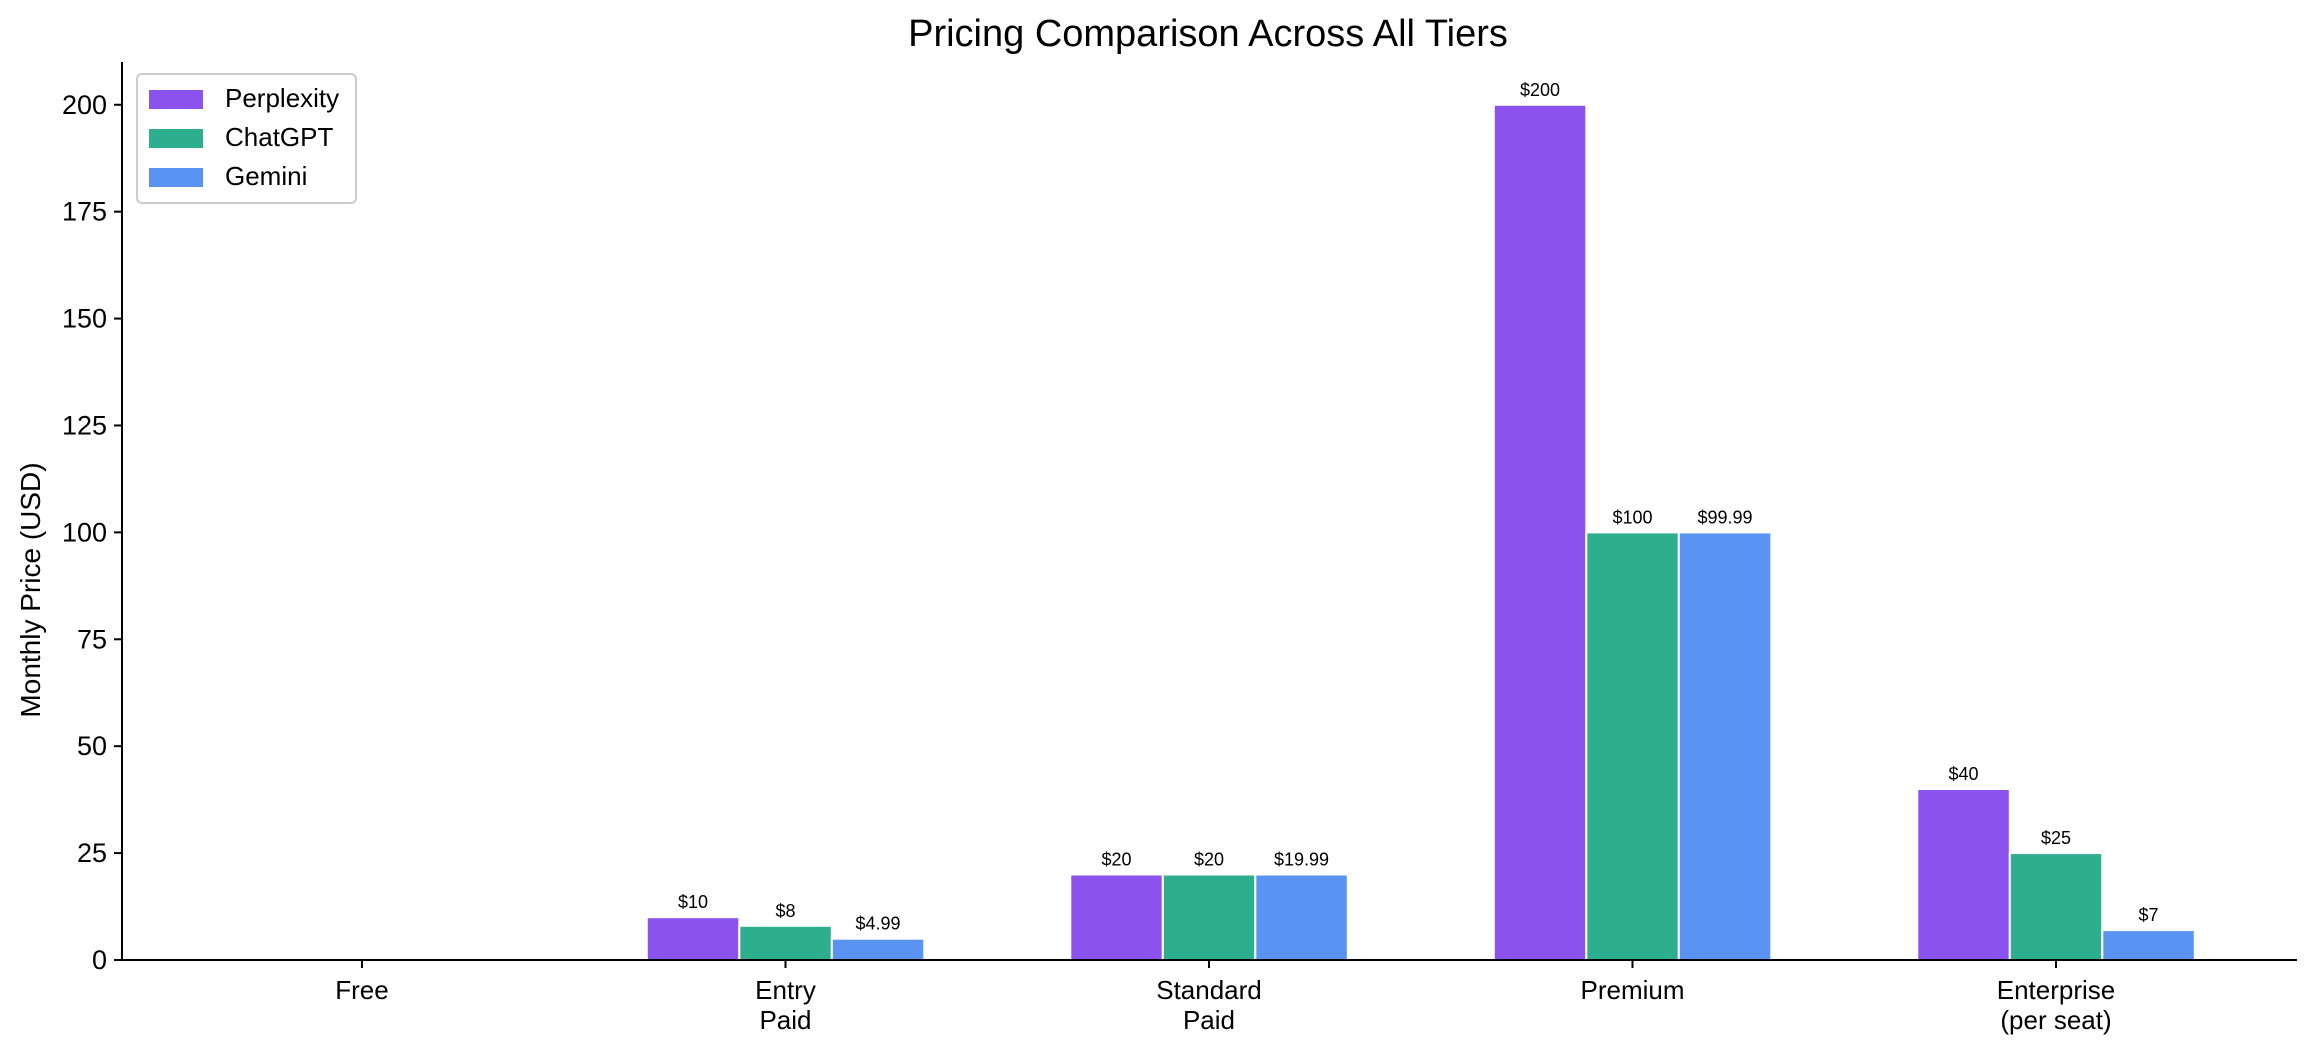 Image resolution: width=2311 pixels, height=1058 pixels. Describe the element at coordinates (2056, 838) in the screenshot. I see `data-label: $25` at that location.